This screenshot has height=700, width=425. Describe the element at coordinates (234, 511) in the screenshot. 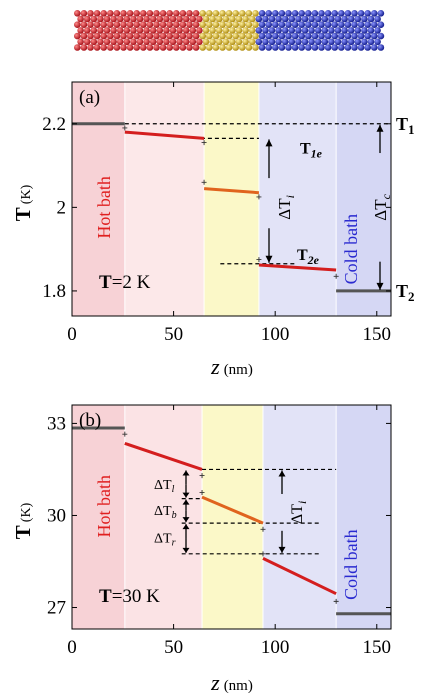

I see `panel-b-arrows` at that location.